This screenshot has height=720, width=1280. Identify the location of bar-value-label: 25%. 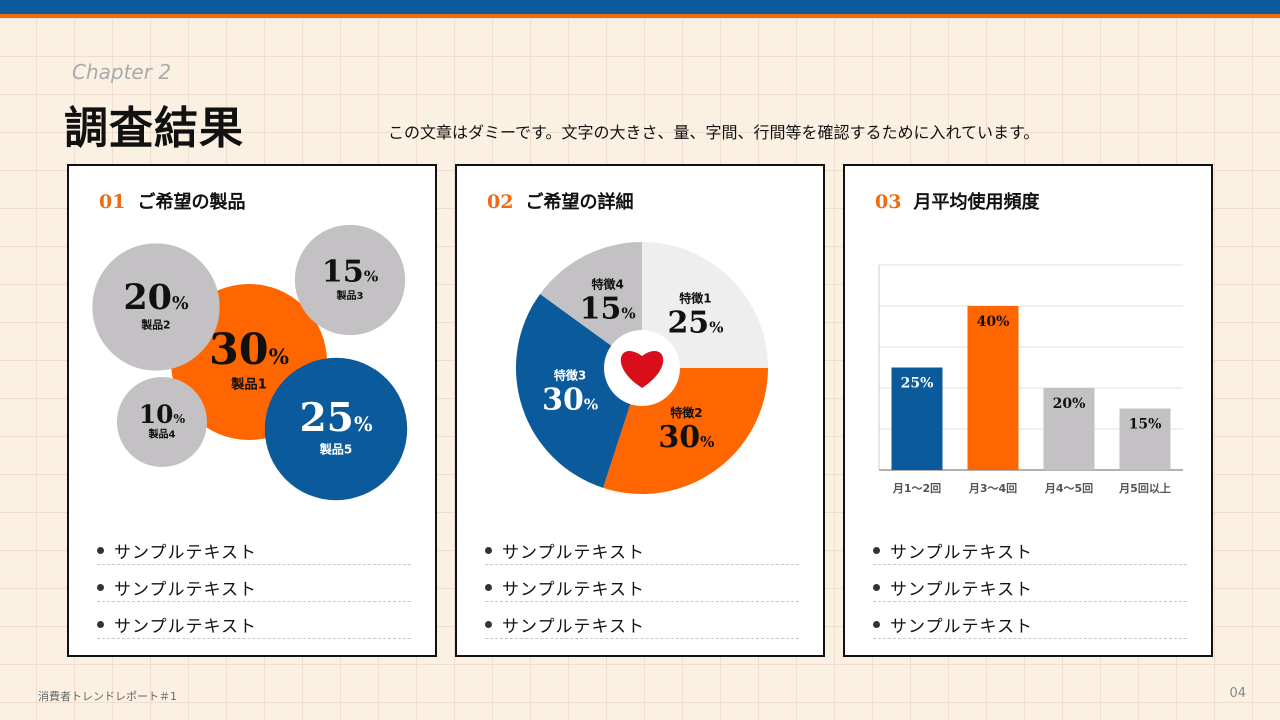
(917, 384).